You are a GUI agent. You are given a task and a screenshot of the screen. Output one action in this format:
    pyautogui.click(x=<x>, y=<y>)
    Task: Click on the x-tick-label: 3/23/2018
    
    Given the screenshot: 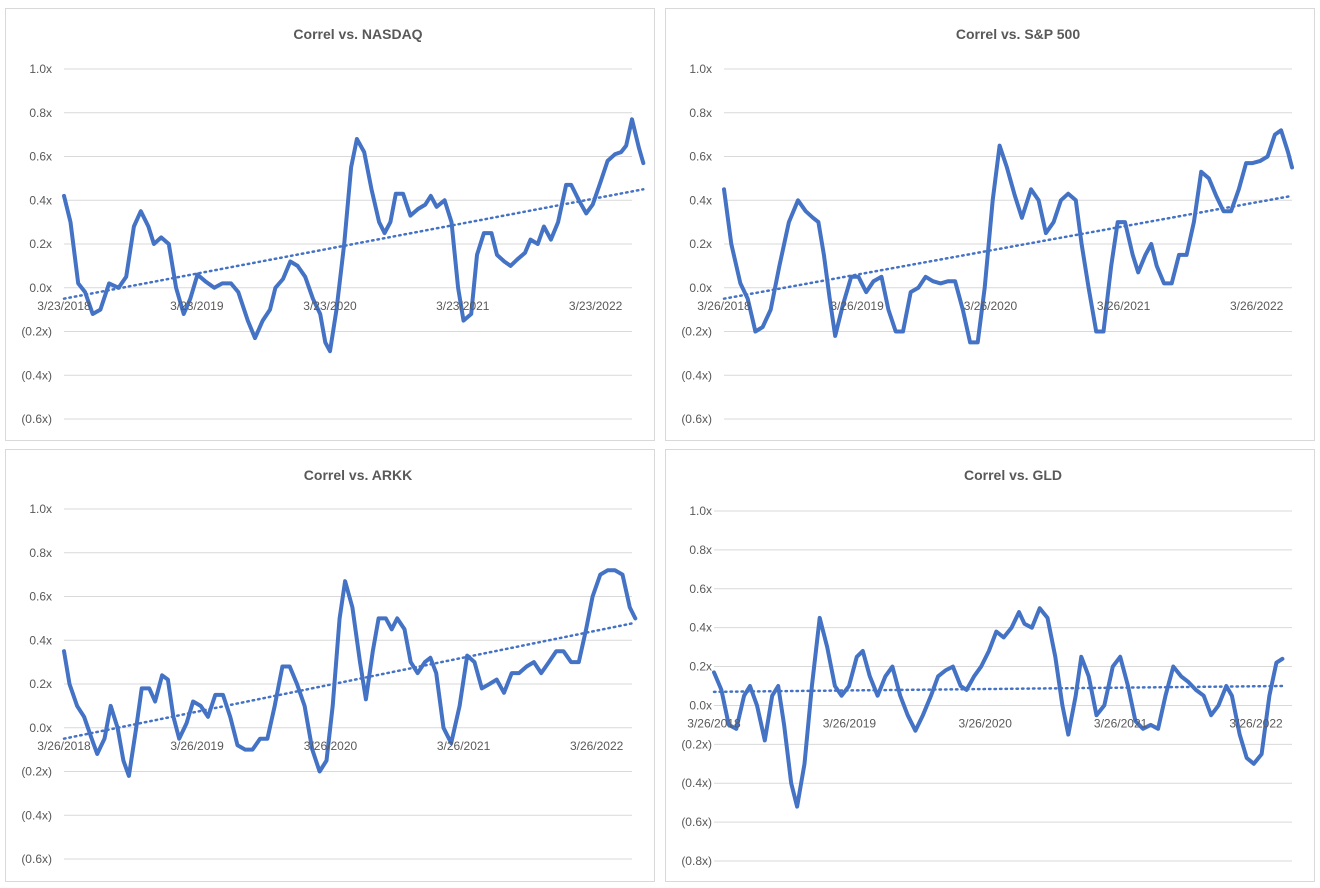 What is the action you would take?
    pyautogui.click(x=64, y=306)
    